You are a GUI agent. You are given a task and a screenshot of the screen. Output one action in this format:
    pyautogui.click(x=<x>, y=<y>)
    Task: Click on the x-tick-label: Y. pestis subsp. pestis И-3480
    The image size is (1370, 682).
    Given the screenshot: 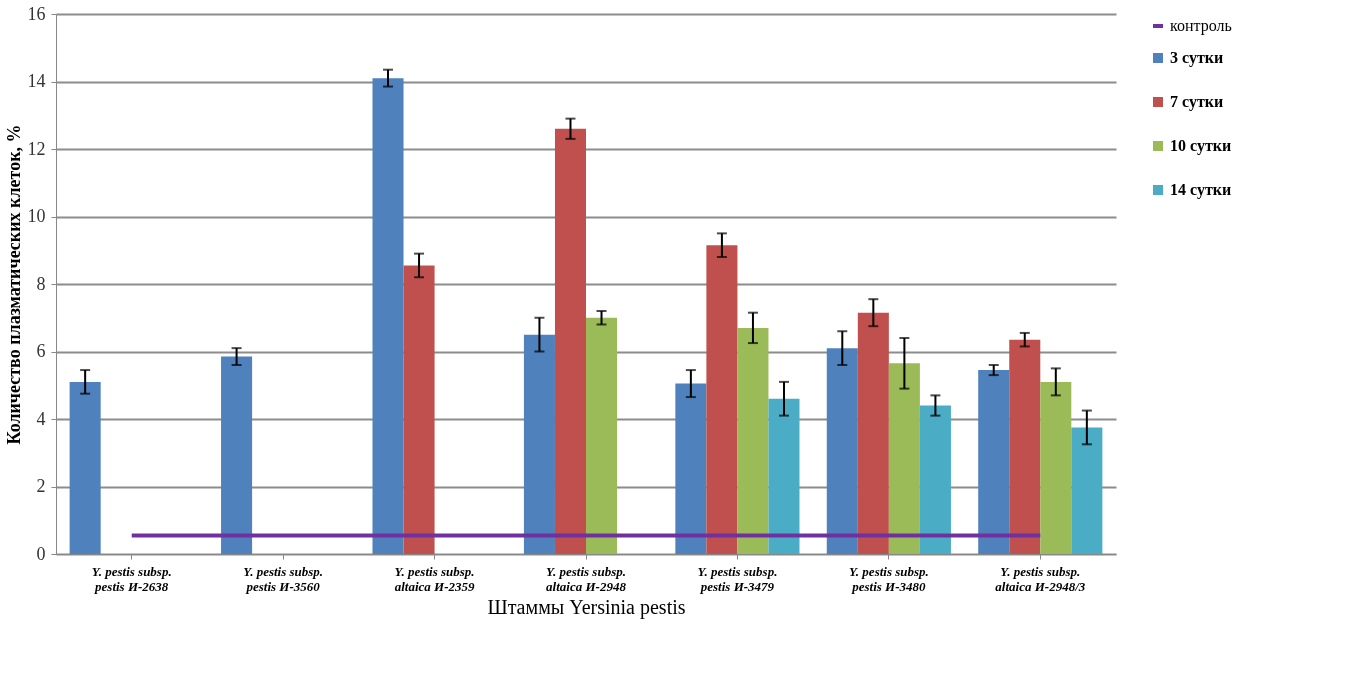 What is the action you would take?
    pyautogui.click(x=888, y=578)
    